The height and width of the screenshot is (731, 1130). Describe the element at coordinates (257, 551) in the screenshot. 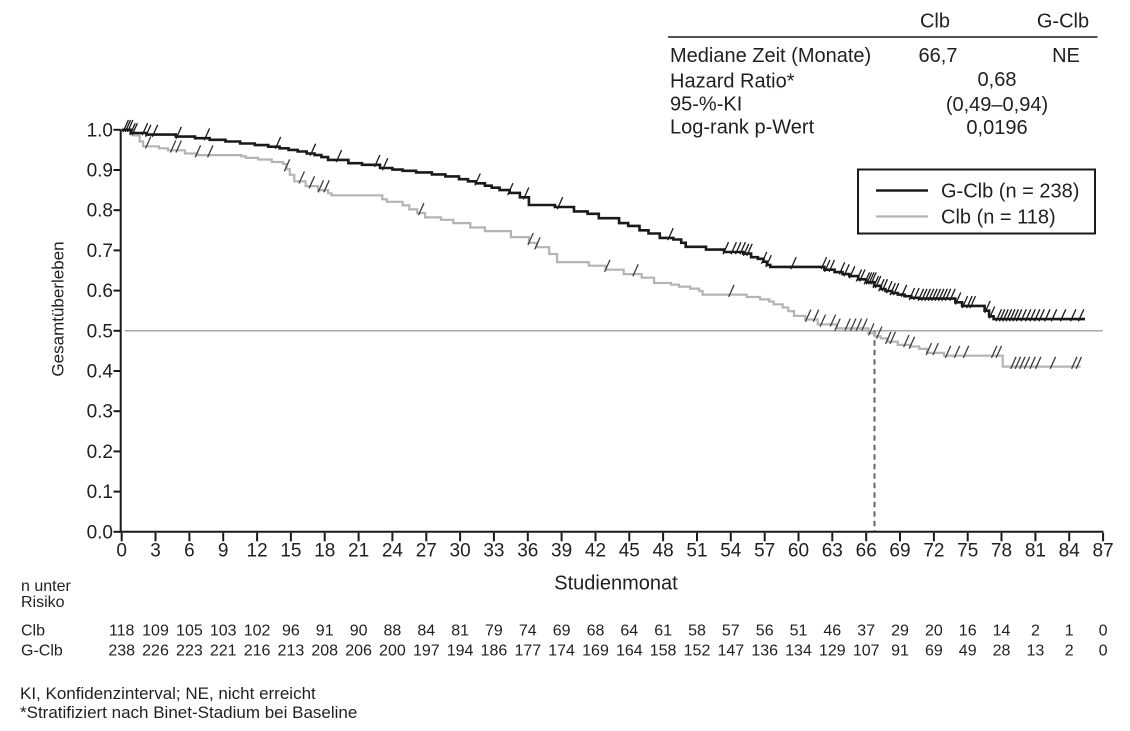

I see `svg-text: 12` at that location.